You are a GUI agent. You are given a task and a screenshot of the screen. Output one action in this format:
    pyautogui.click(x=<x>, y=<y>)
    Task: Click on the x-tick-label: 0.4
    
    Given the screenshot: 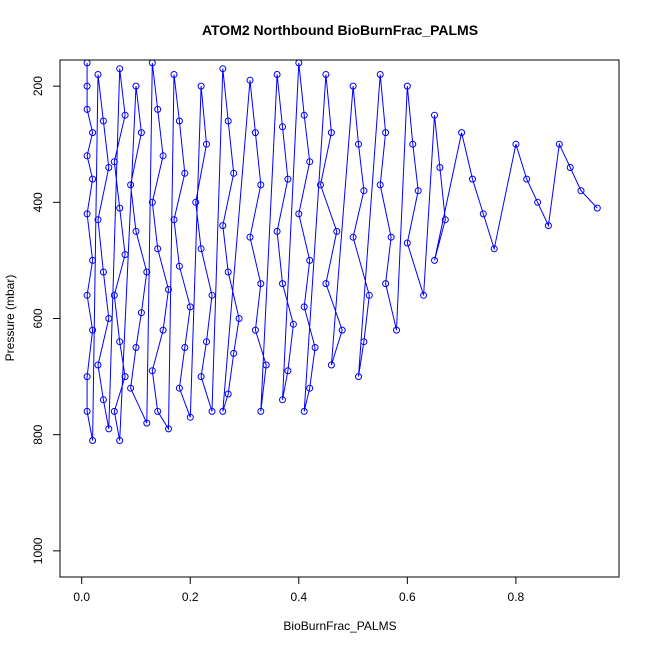 What is the action you would take?
    pyautogui.click(x=298, y=597)
    